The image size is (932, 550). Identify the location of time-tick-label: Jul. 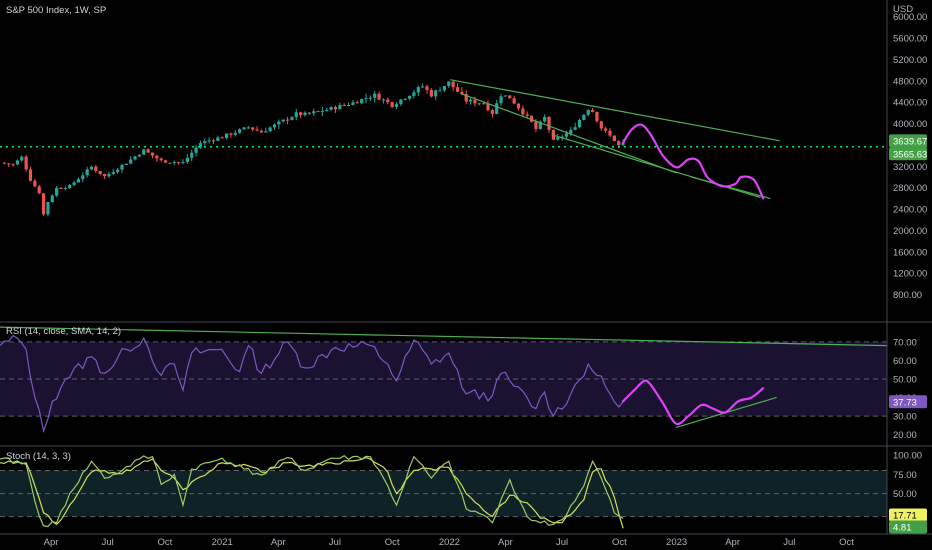
(562, 542).